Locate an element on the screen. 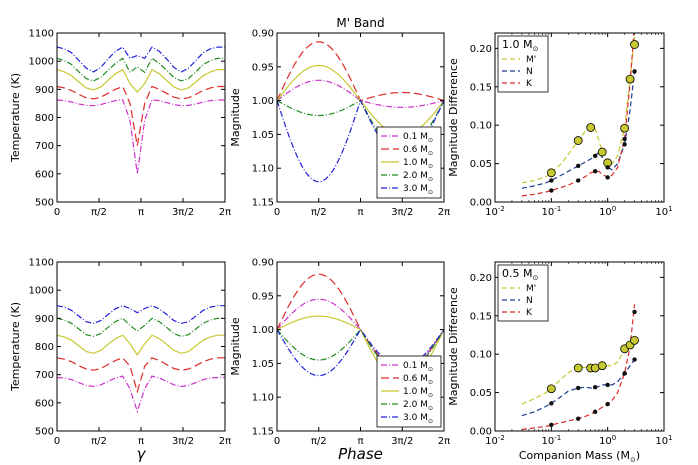 The width and height of the screenshot is (698, 465). x-tick-label: 10¹ is located at coordinates (663, 211).